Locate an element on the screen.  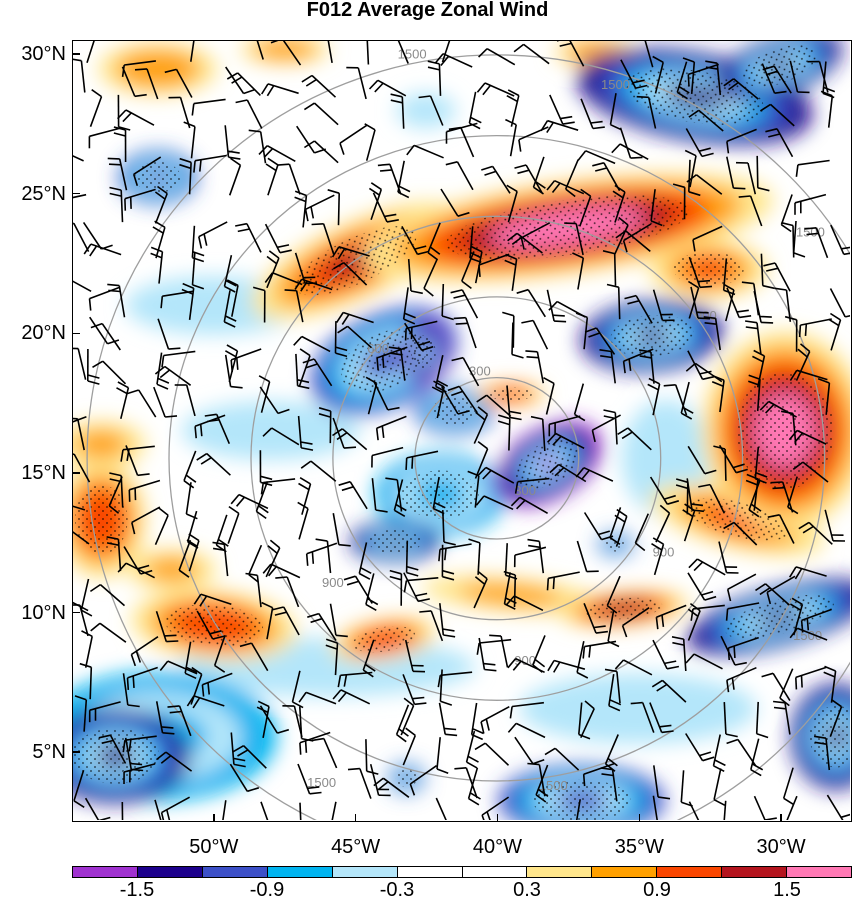
colorbar-label: 0.9 is located at coordinates (657, 890).